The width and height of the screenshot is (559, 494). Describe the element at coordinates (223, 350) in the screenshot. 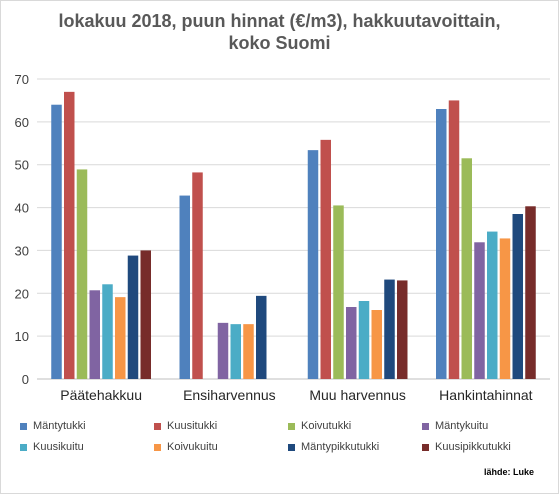

I see `bar-mäntykuitu-1` at that location.